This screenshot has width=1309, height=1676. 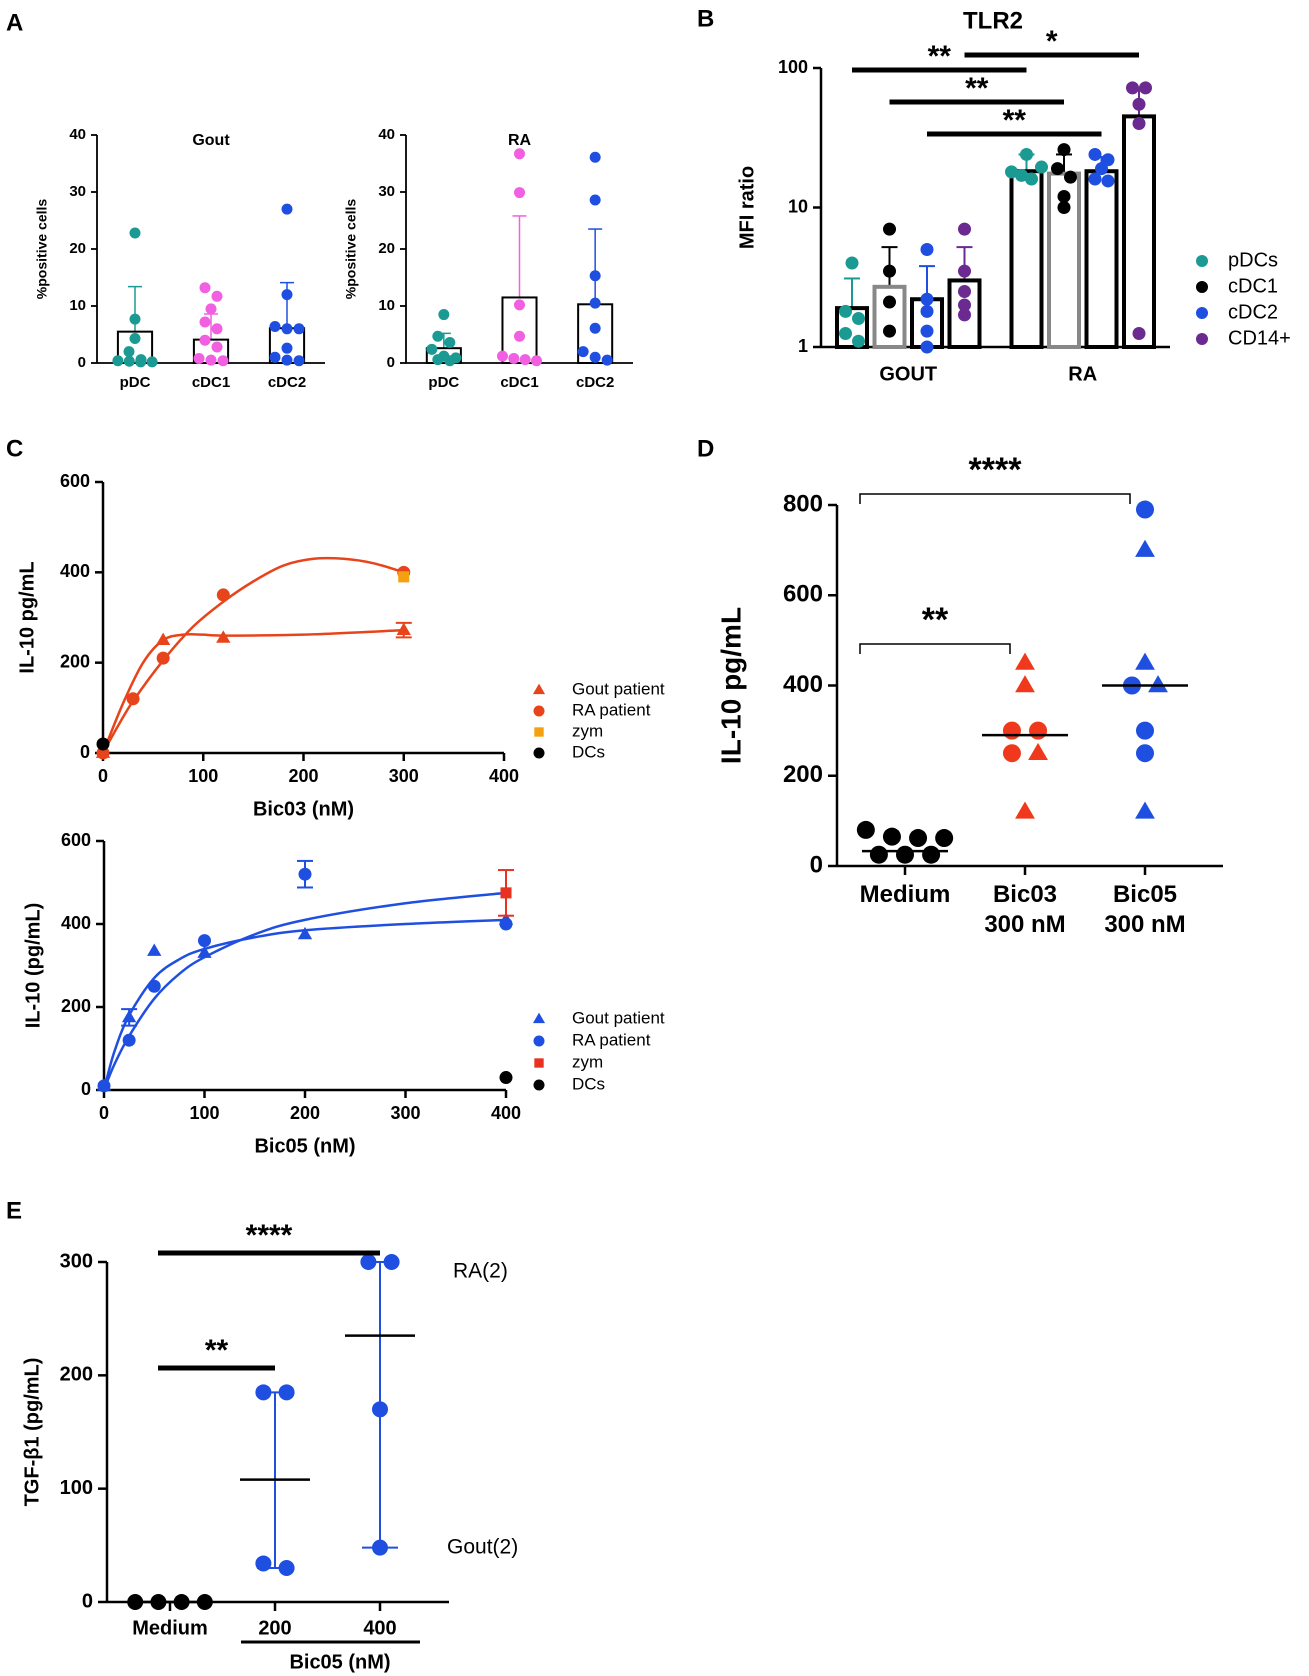 What do you see at coordinates (996, 470) in the screenshot?
I see `significance-label: ****` at bounding box center [996, 470].